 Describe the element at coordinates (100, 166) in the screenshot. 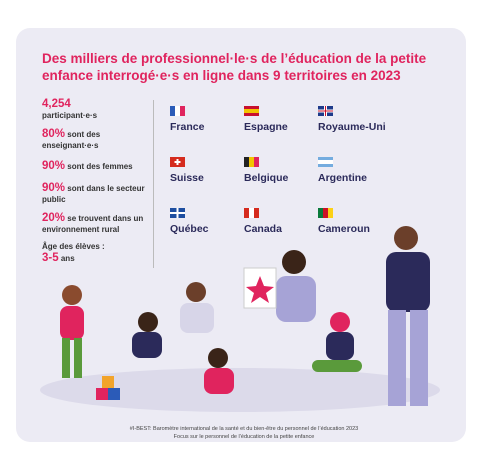

I see `stat-label: sont des femmes` at that location.